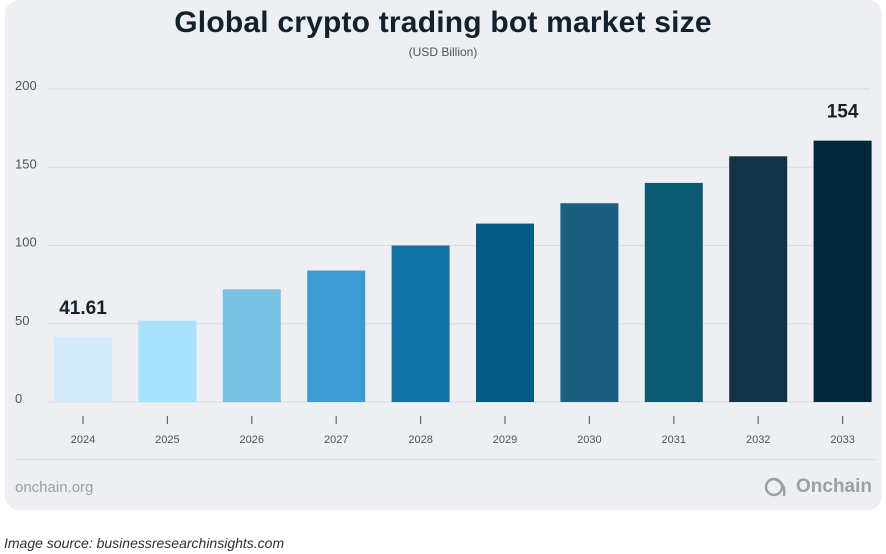  I want to click on x-tick-label: 2026, so click(252, 440).